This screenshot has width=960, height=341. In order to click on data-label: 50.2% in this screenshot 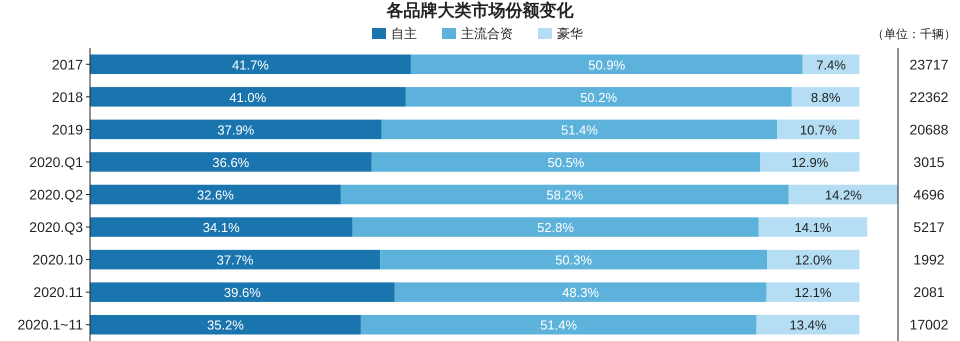, I will do `click(599, 97)`.